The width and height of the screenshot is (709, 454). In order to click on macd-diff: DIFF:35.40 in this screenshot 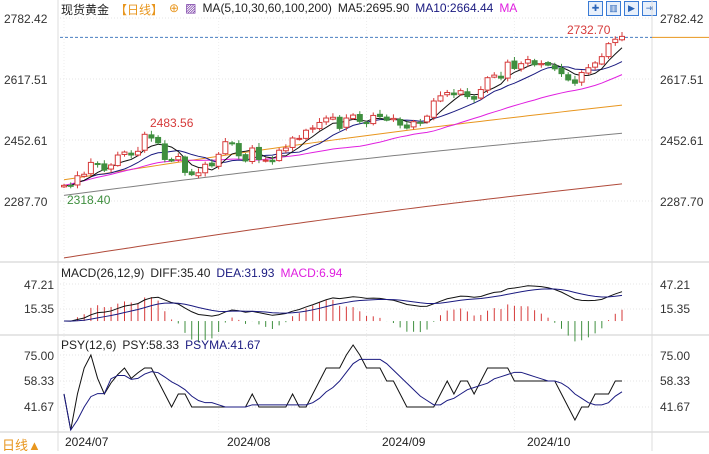, I will do `click(180, 273)`.